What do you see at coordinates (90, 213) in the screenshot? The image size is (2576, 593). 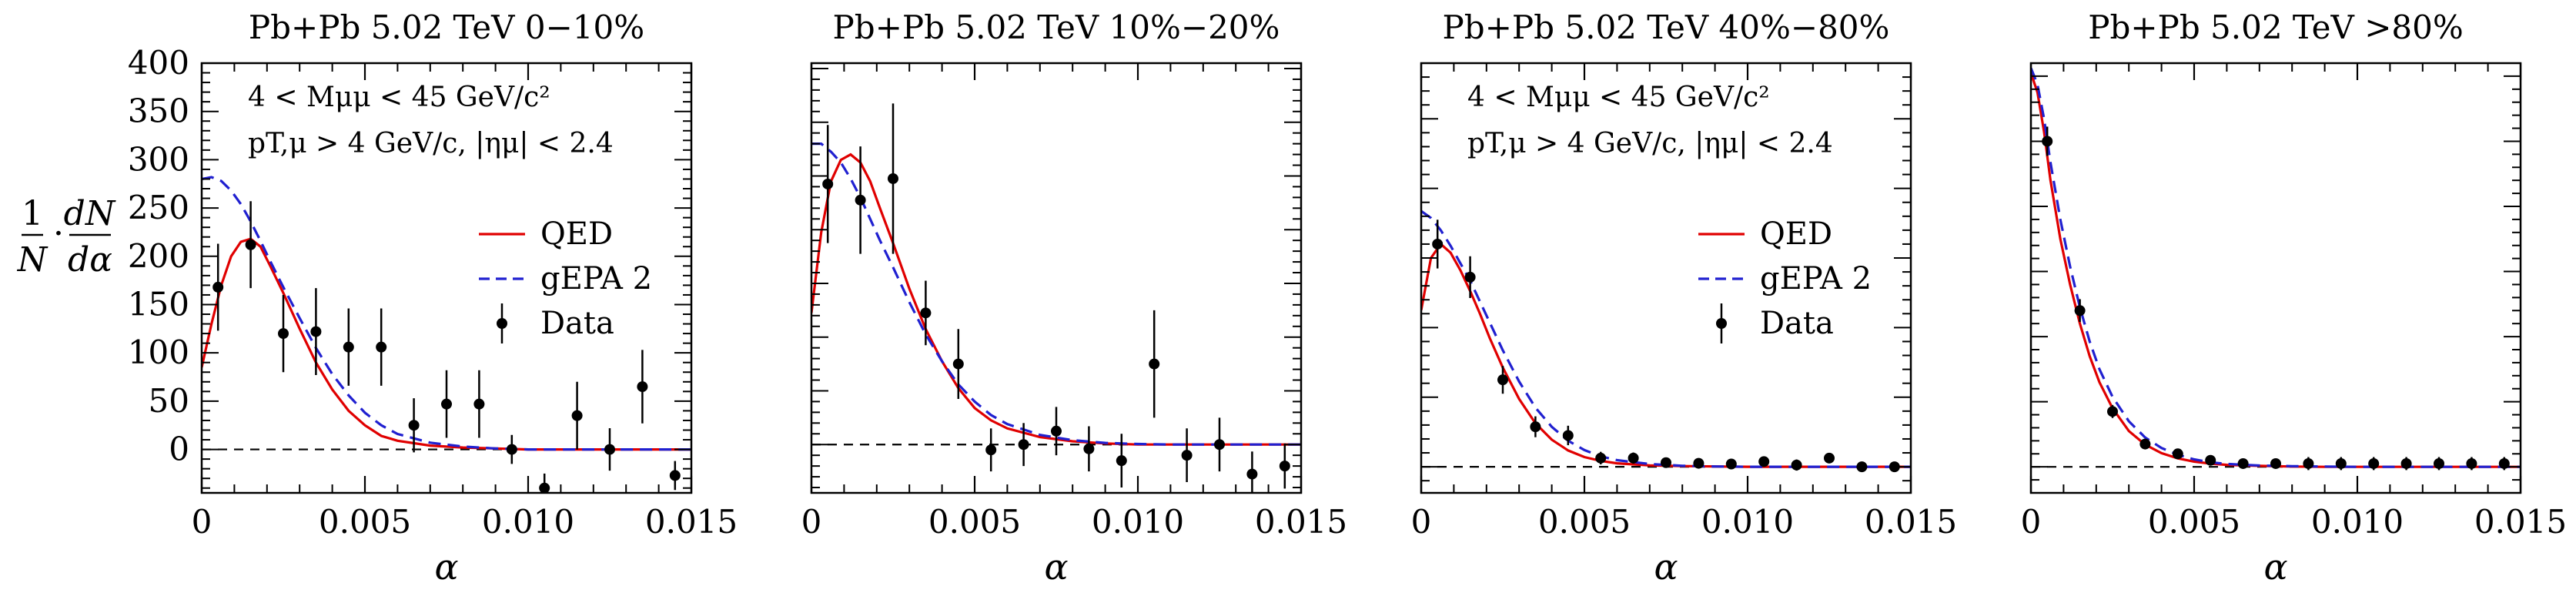 I see `y-label-dn: dN` at bounding box center [90, 213].